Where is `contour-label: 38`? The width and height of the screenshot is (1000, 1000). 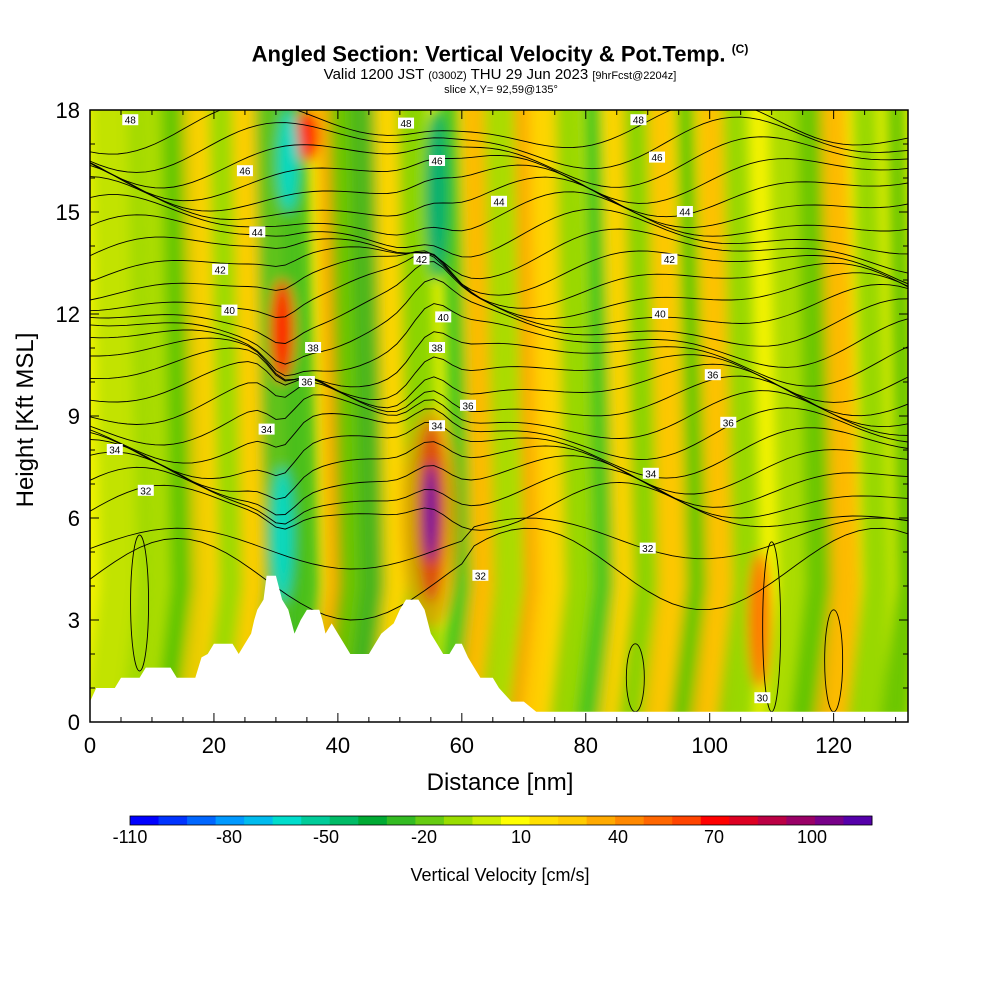
contour-label: 38 is located at coordinates (313, 348).